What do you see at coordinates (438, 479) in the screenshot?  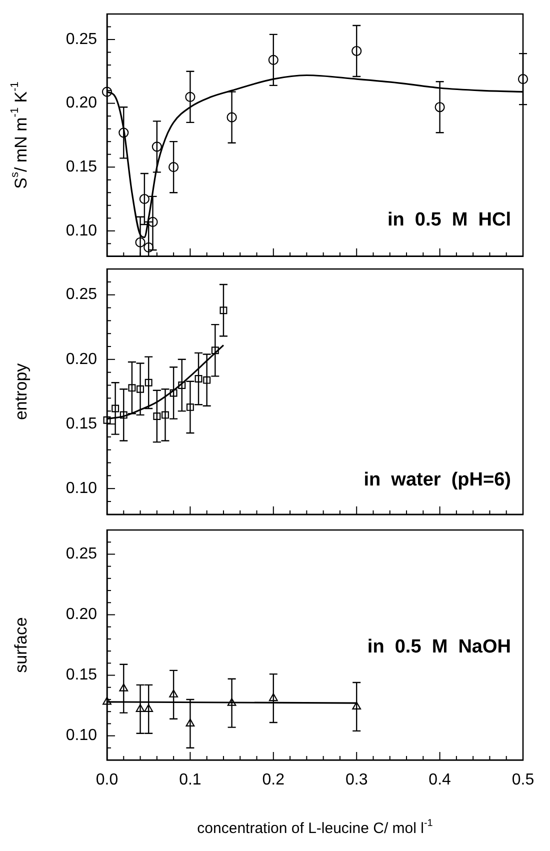 I see `annotation: in water (pH=6)` at bounding box center [438, 479].